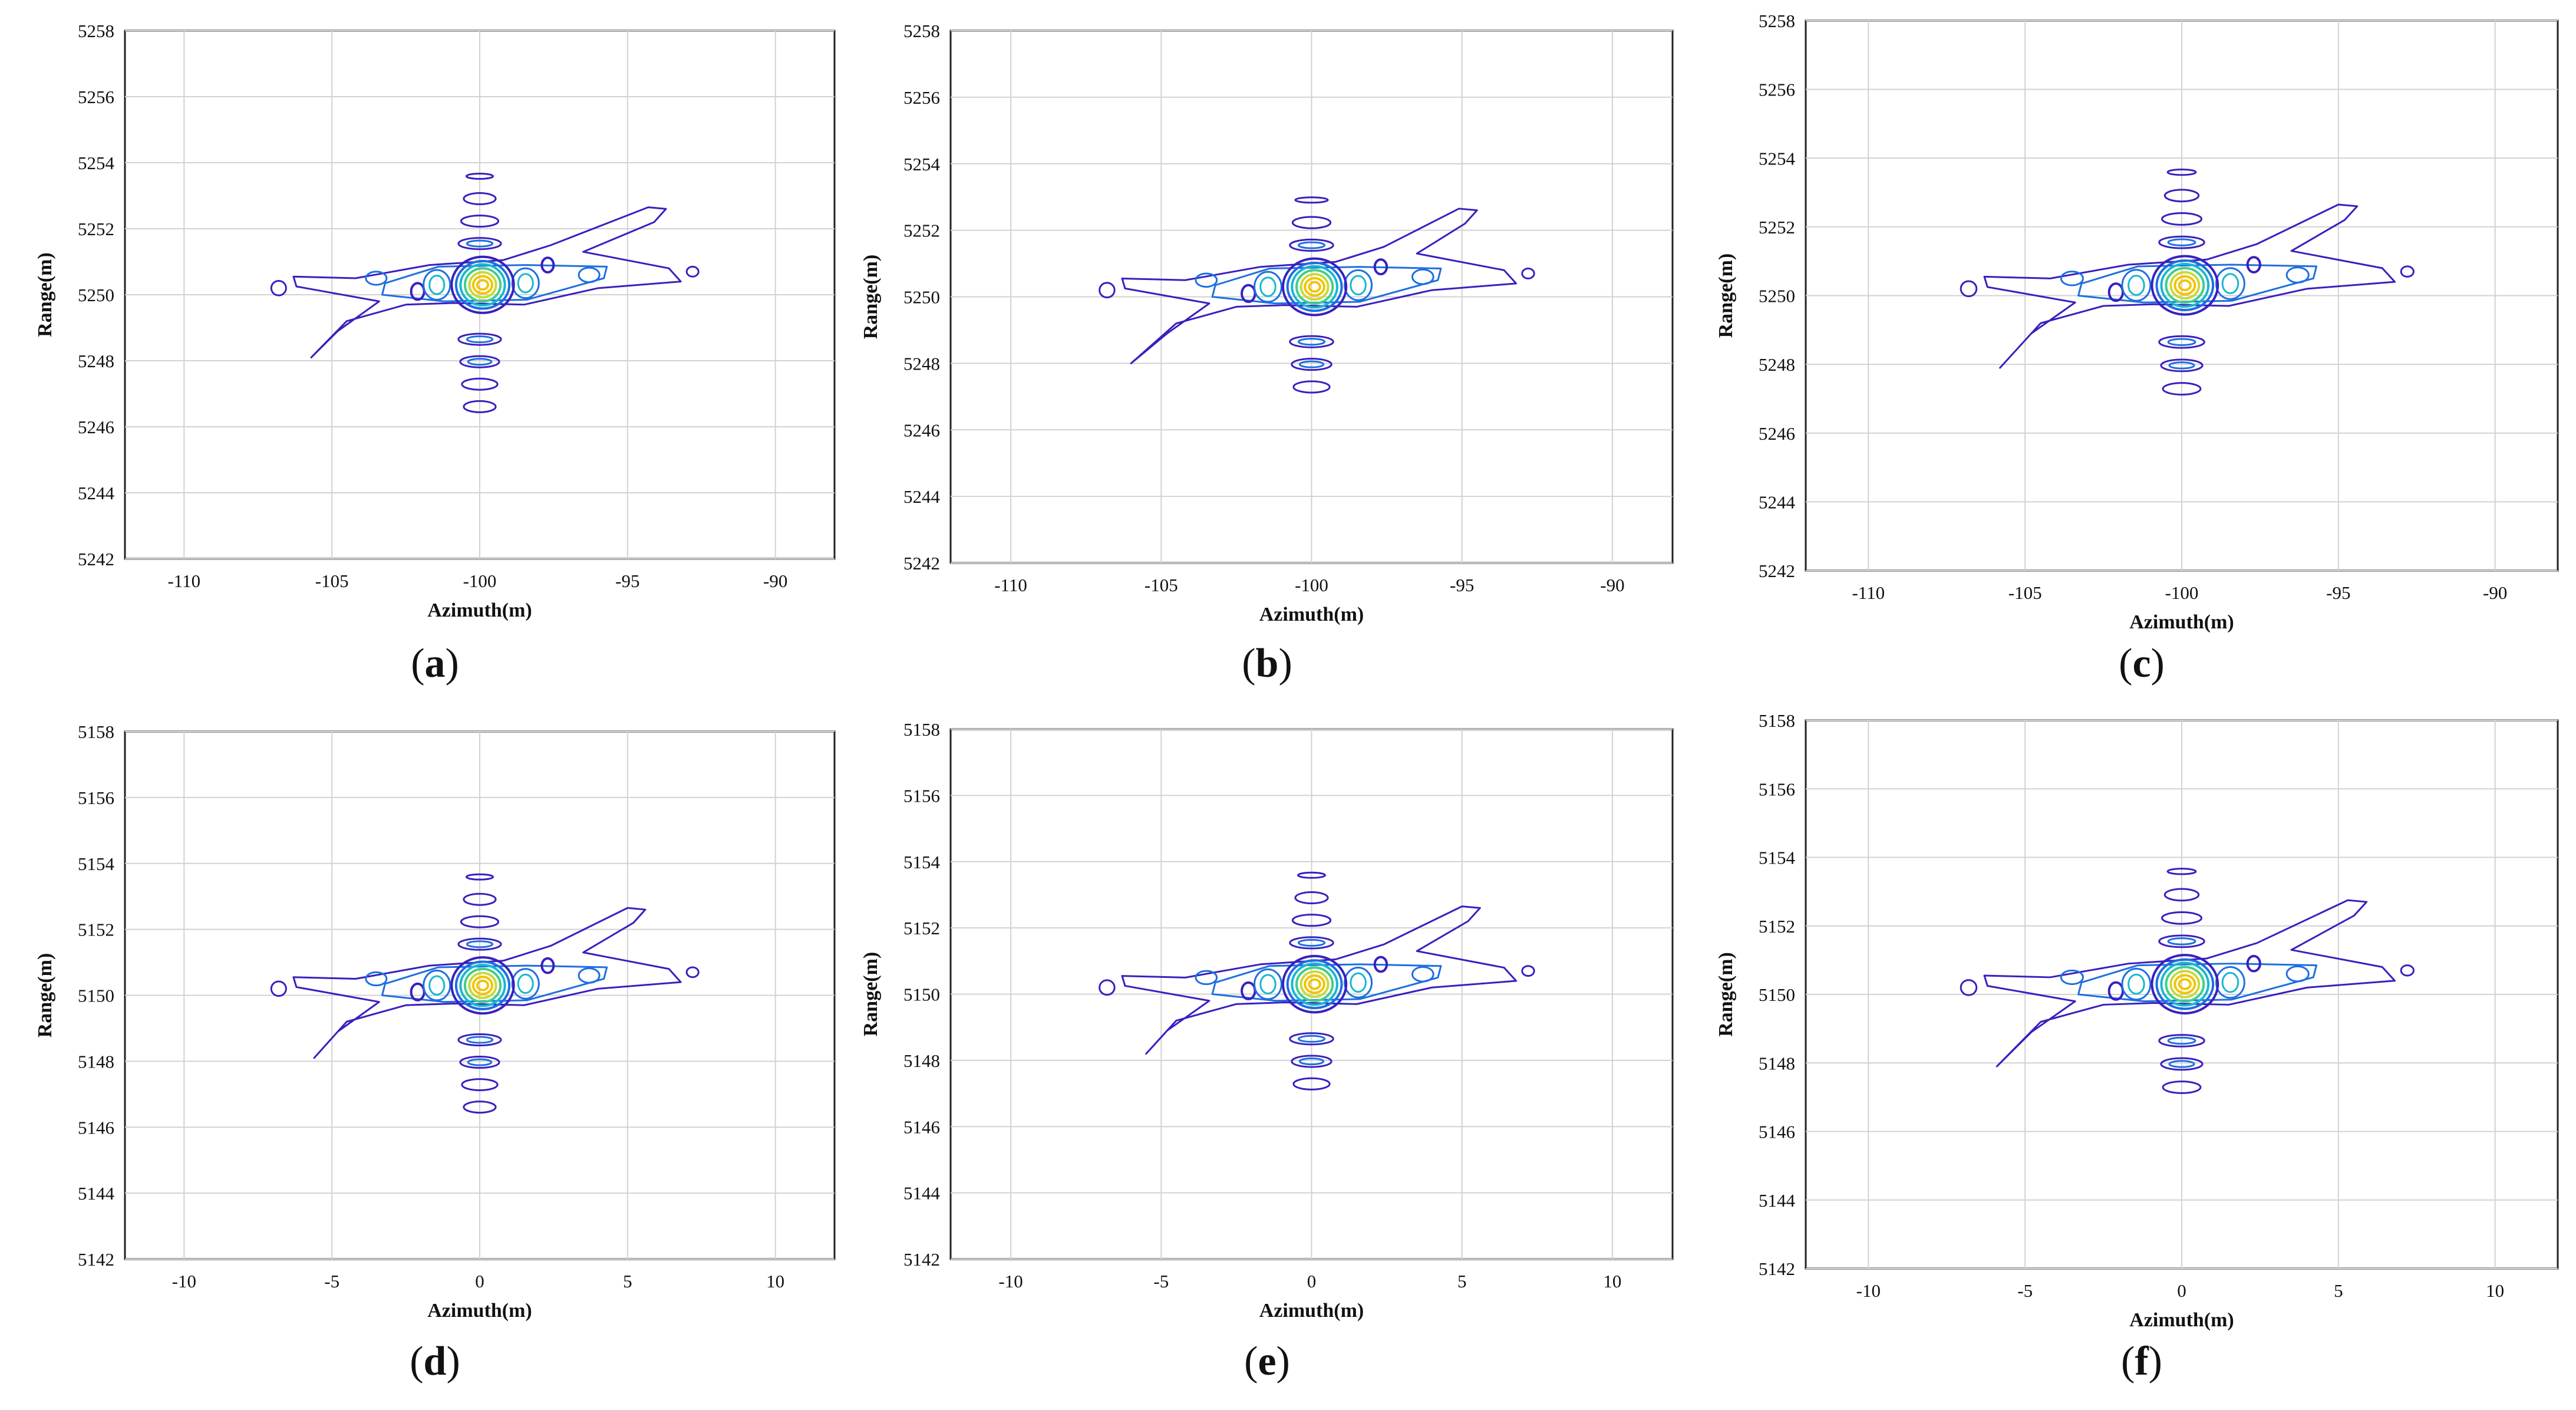  I want to click on y-tick-label: 5256, so click(922, 97).